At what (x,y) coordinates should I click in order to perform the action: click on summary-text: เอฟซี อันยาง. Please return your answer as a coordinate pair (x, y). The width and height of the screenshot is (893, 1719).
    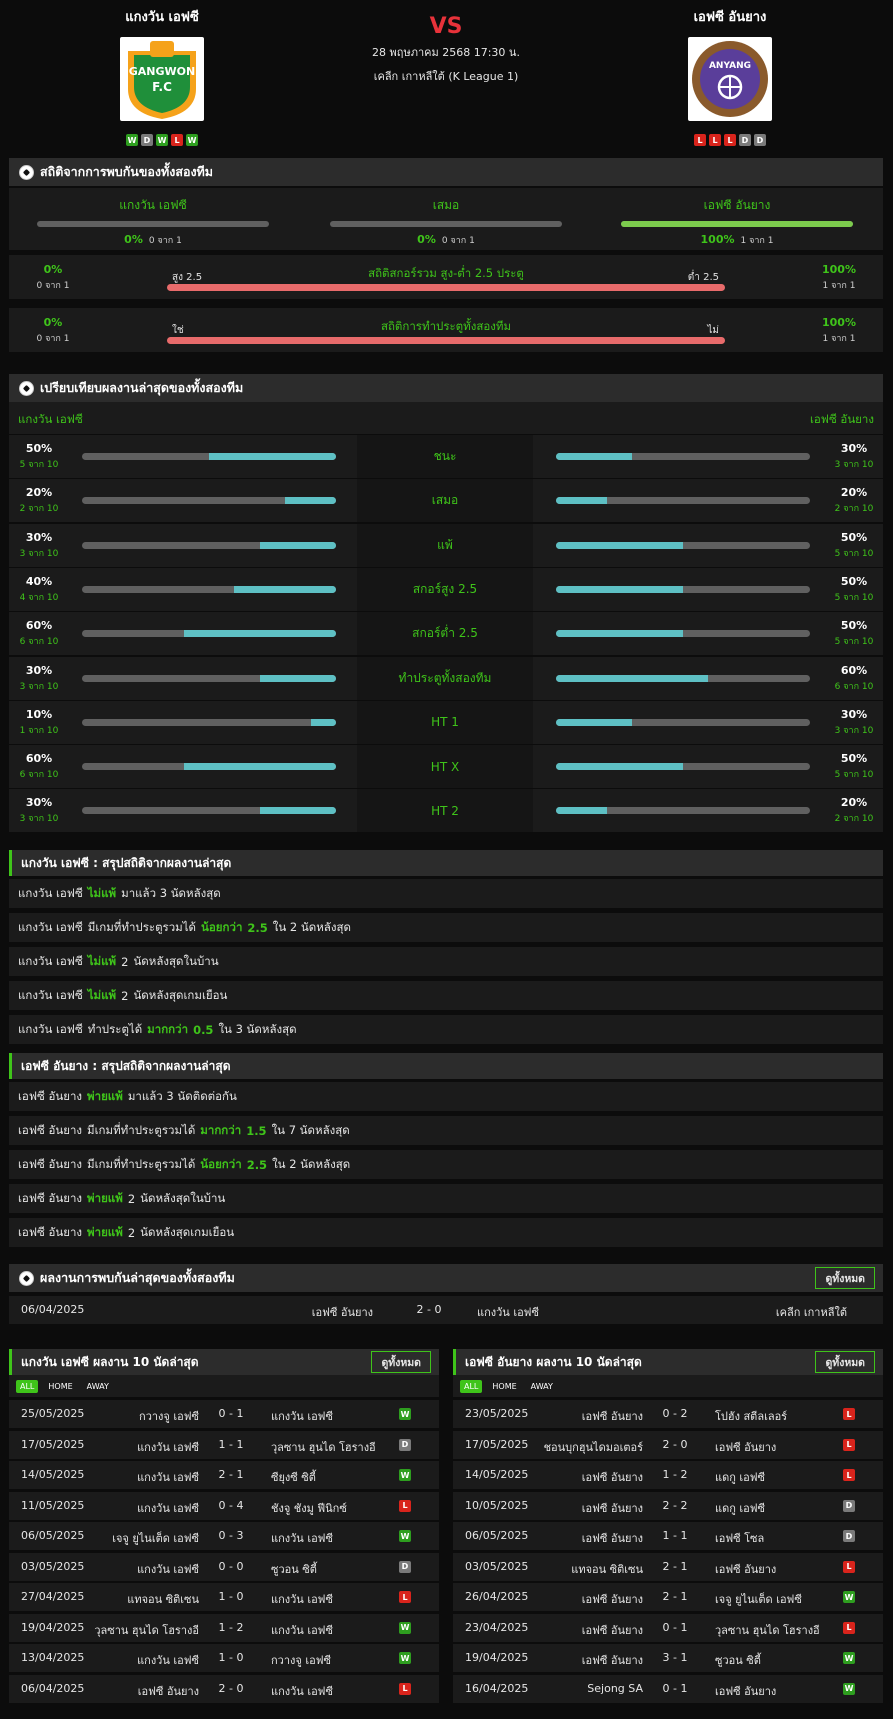
    Looking at the image, I should click on (50, 1197).